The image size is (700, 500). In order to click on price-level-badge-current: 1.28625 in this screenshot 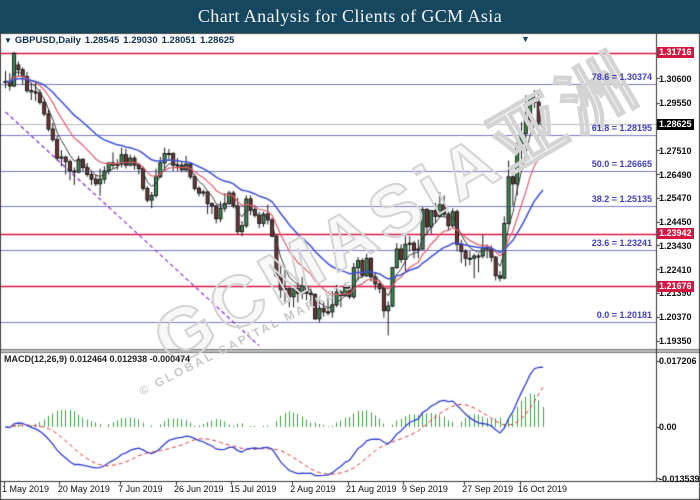, I will do `click(675, 124)`.